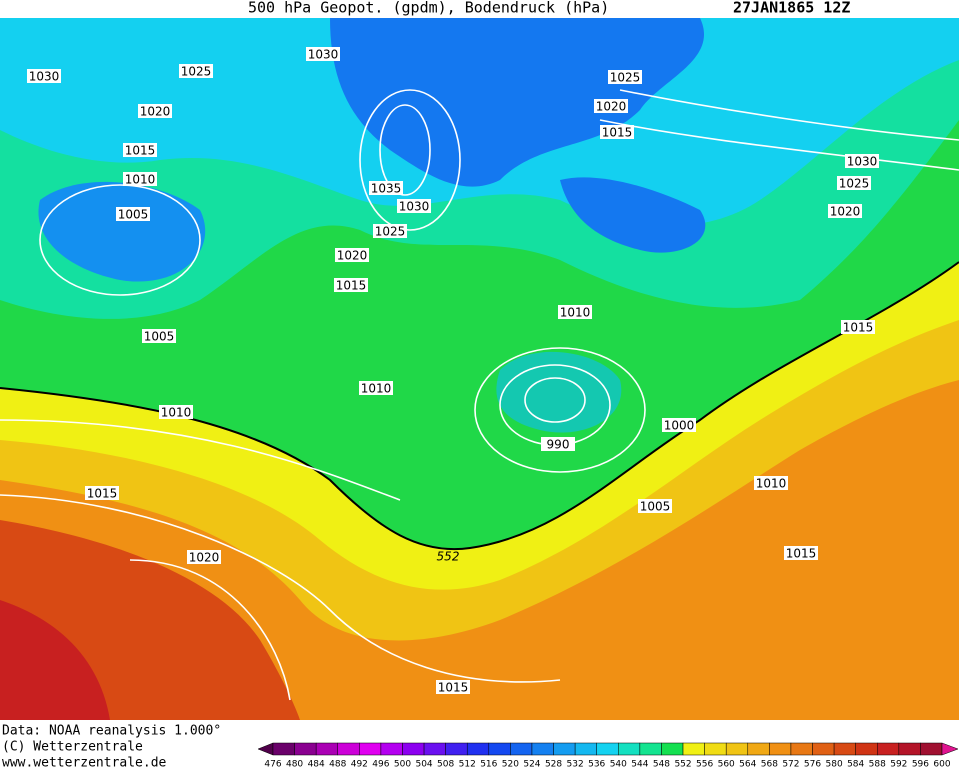 The width and height of the screenshot is (959, 770). I want to click on contour-label: 552, so click(448, 557).